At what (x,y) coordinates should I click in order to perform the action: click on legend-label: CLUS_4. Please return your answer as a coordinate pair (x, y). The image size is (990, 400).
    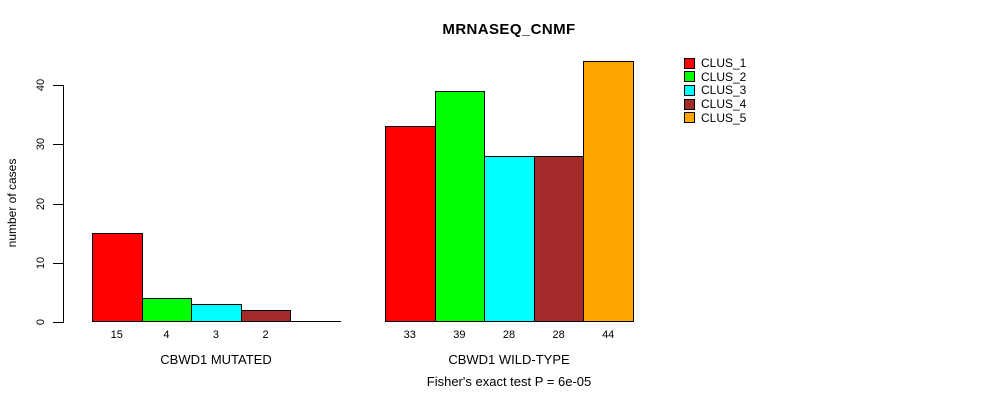
    Looking at the image, I should click on (724, 104).